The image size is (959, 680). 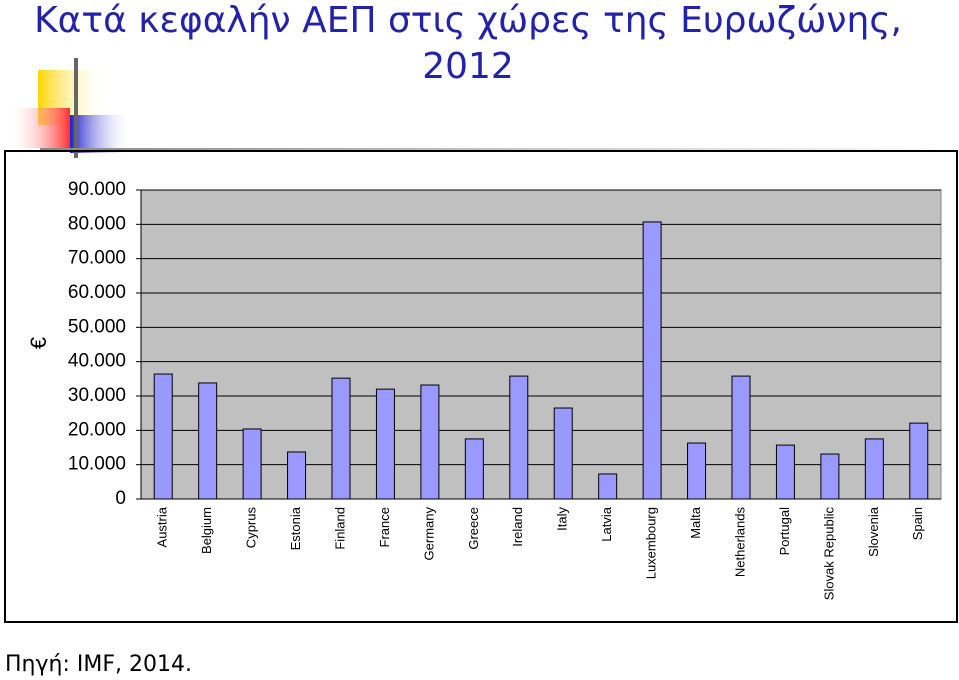 What do you see at coordinates (562, 519) in the screenshot?
I see `x-tick-label: Italy` at bounding box center [562, 519].